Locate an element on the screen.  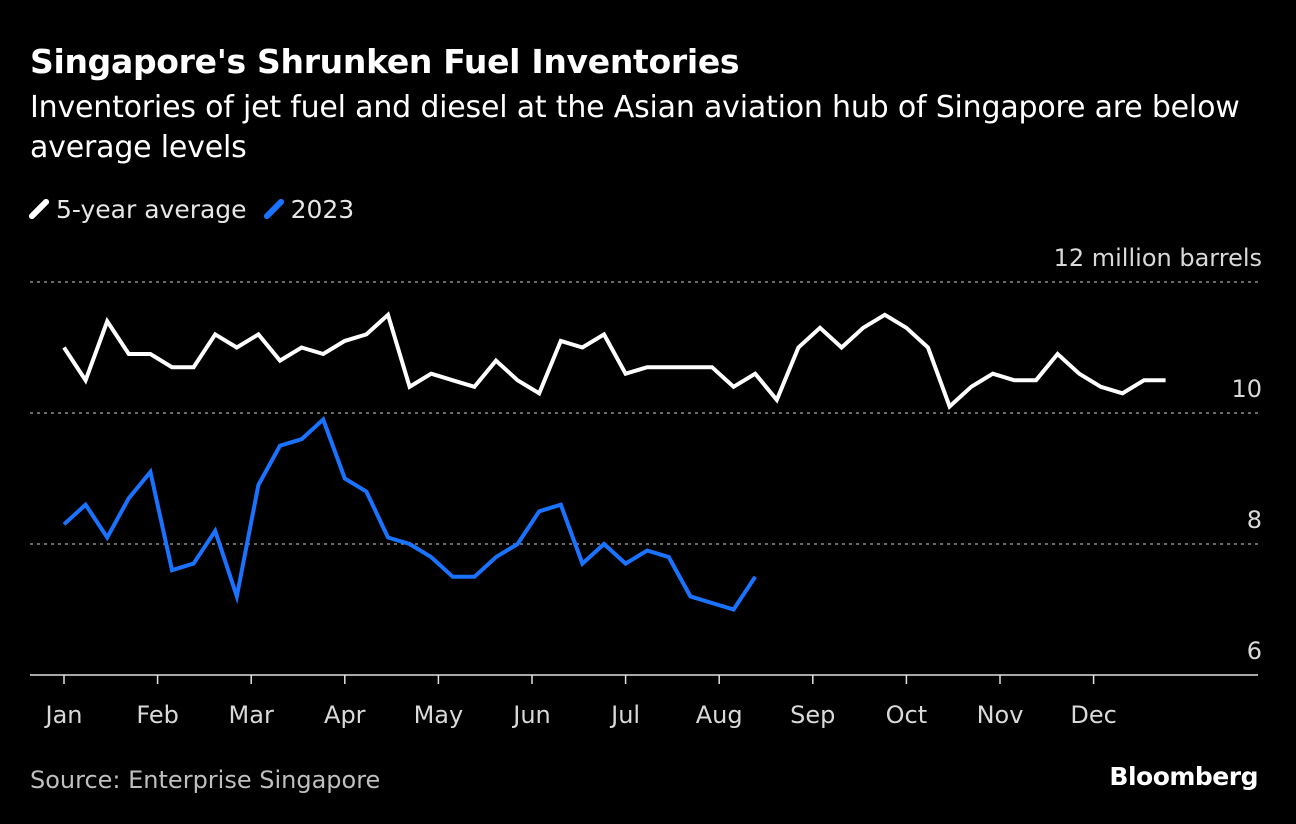
x-tick-label-oct: Oct is located at coordinates (907, 715).